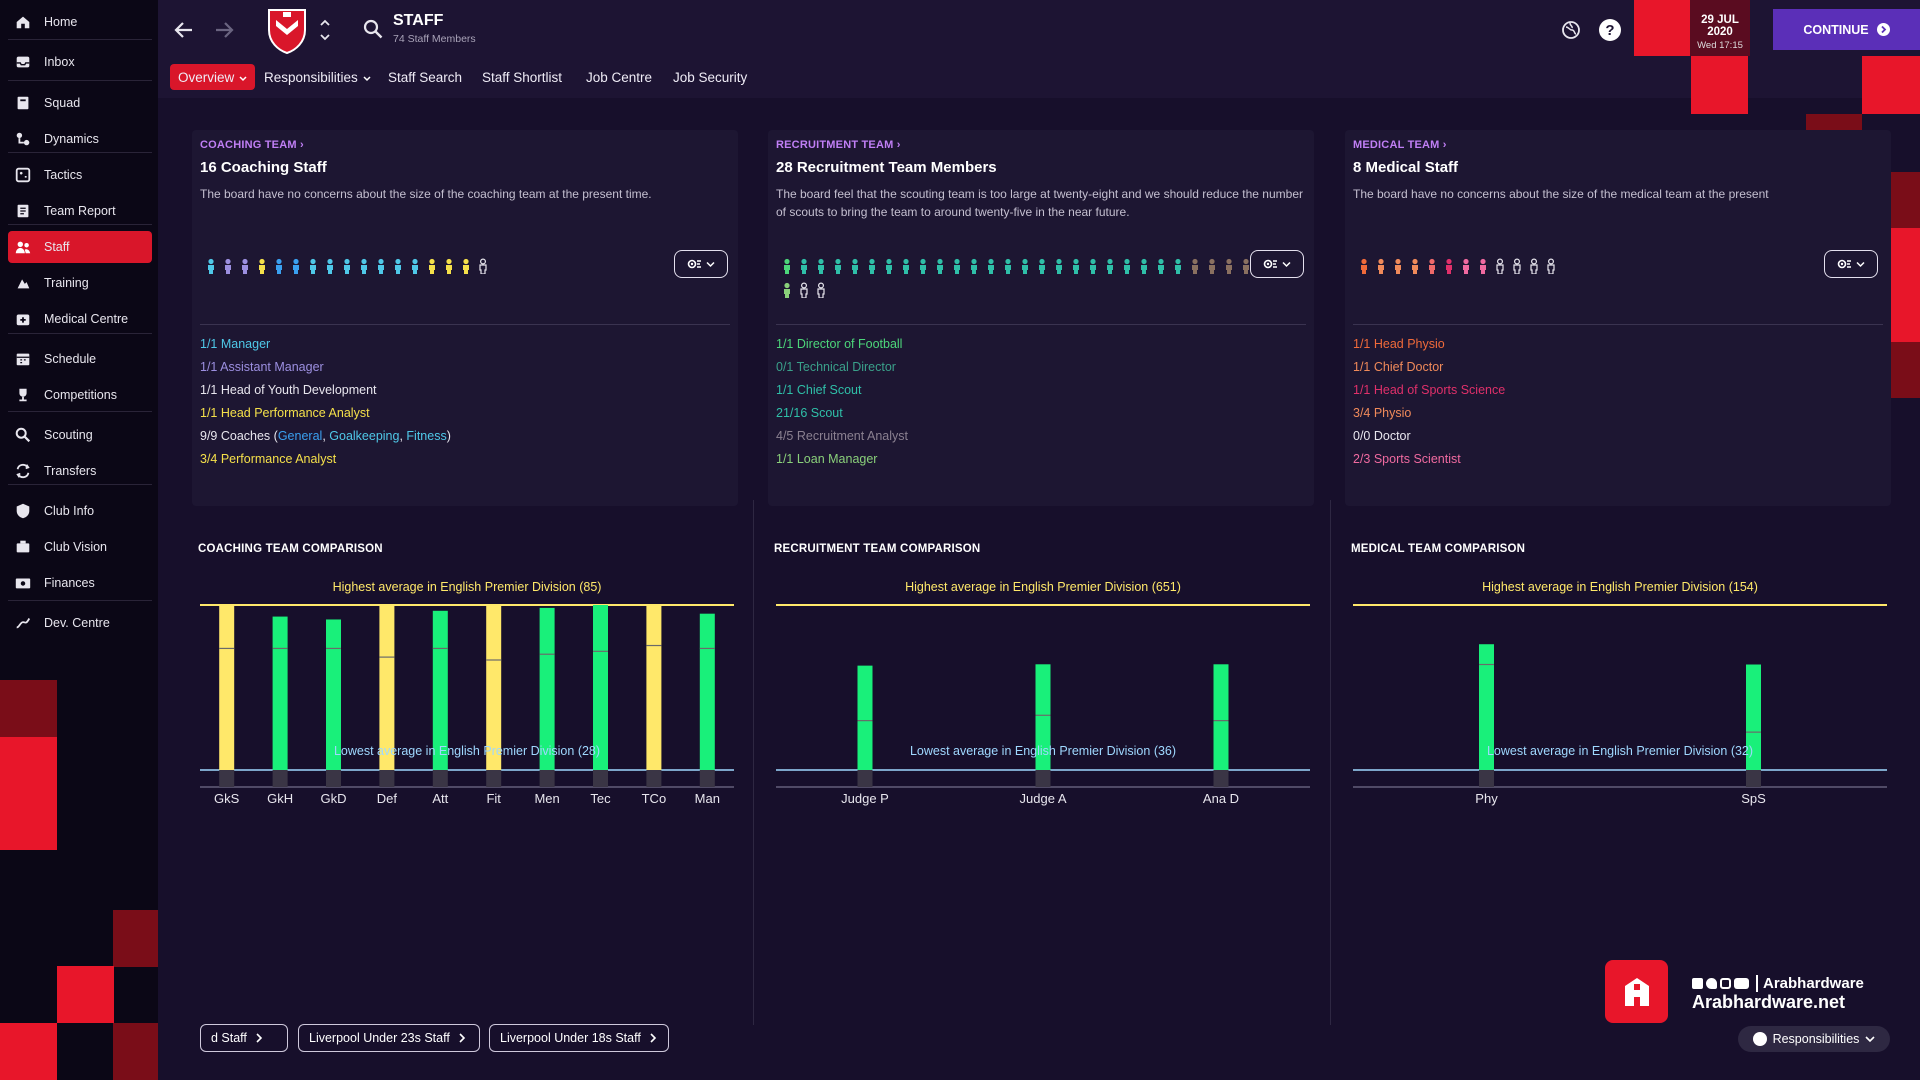 This screenshot has height=1080, width=1920. I want to click on continue-button: CONTINUE, so click(1846, 29).